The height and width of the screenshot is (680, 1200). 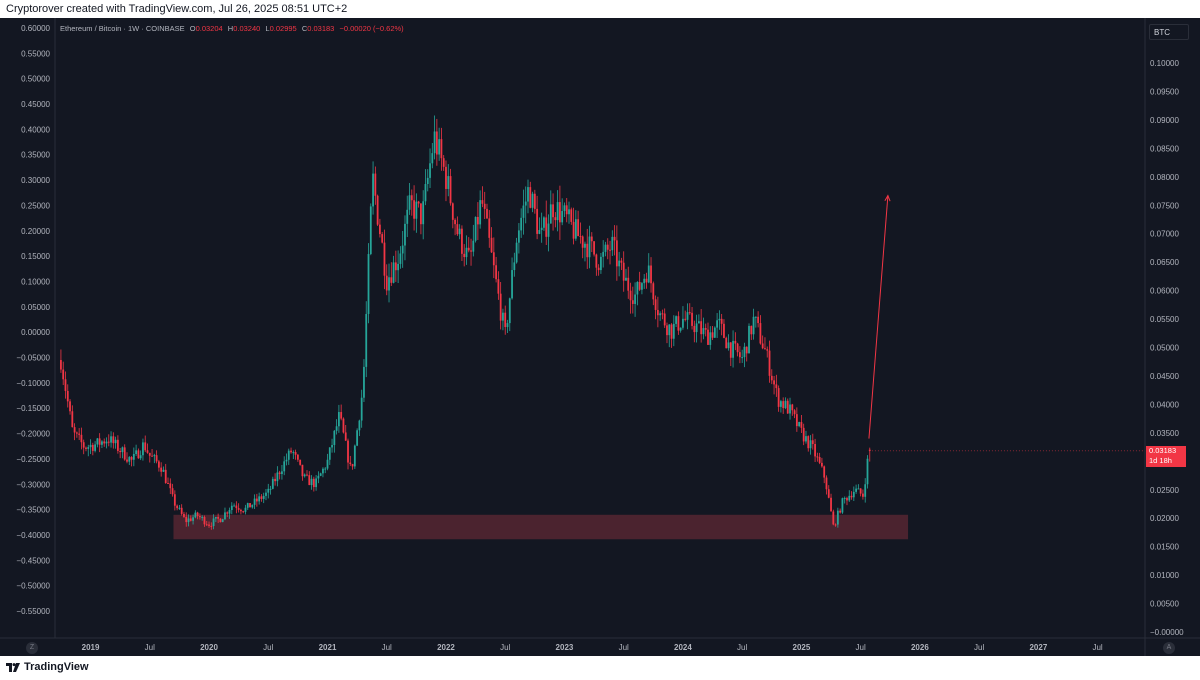 I want to click on left-axis-tick-label: −0.45000, so click(x=33, y=560).